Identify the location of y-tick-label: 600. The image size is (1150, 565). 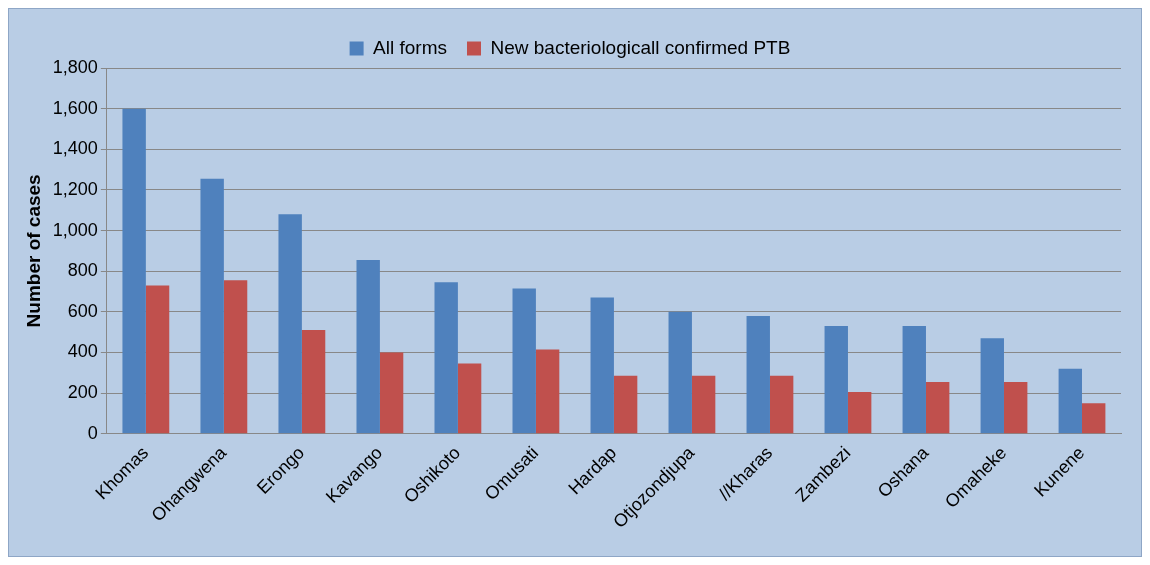
(82, 310).